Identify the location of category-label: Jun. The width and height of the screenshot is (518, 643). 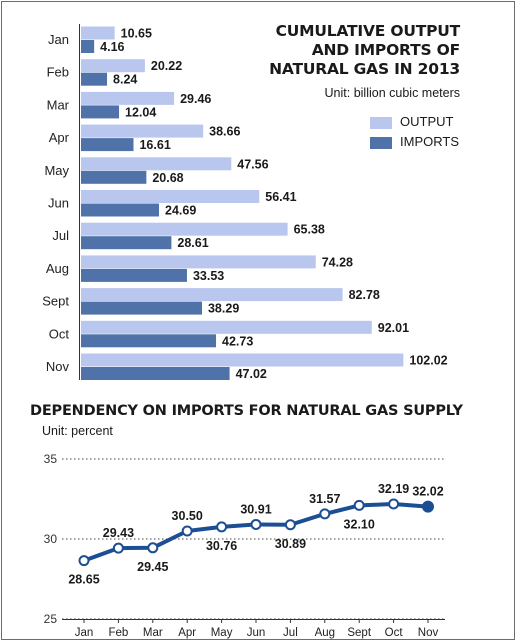
(58, 203).